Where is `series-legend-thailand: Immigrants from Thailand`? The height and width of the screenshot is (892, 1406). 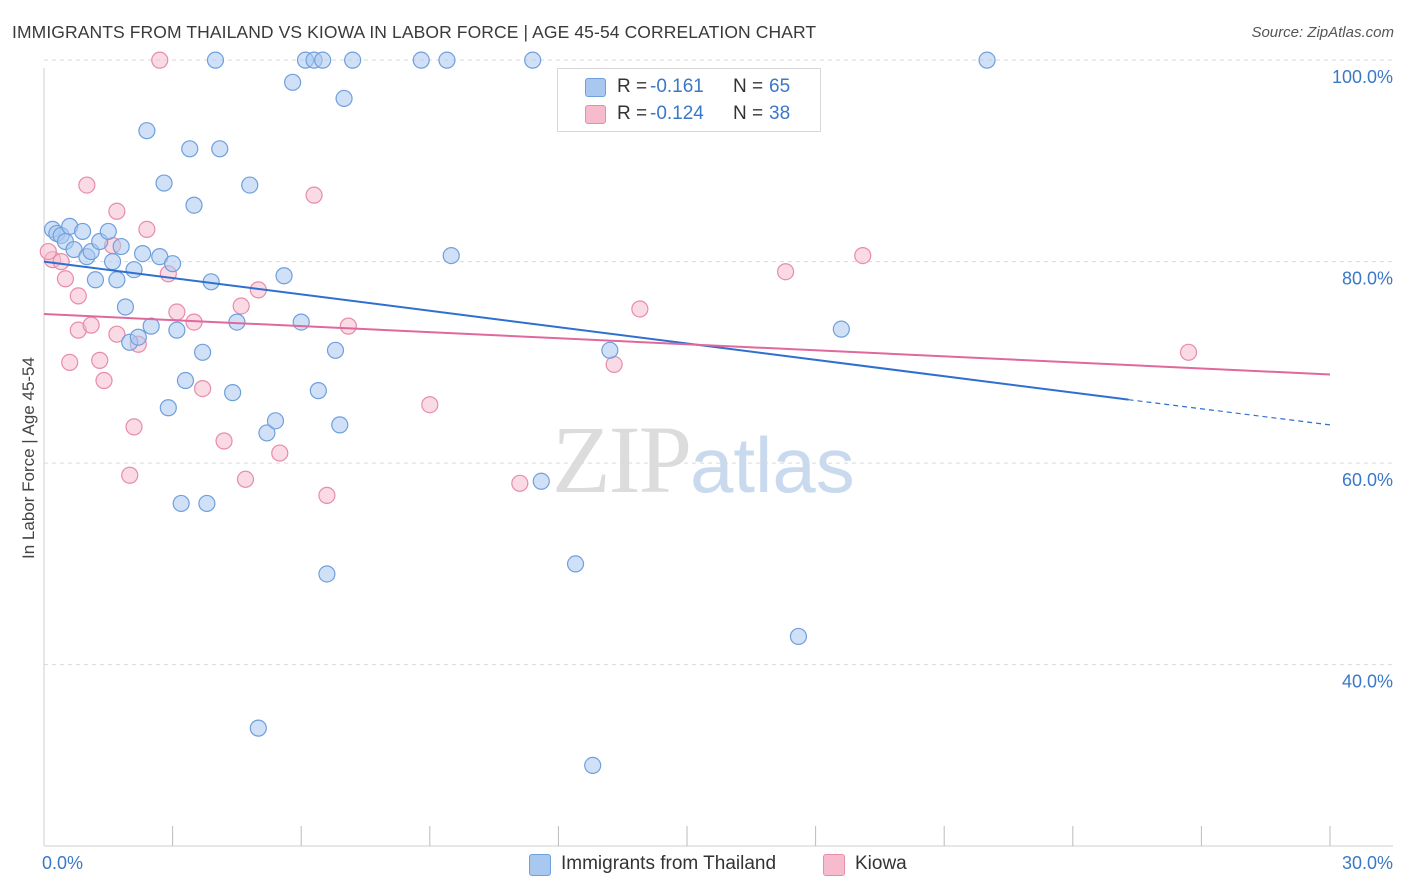
series-legend-thailand: Immigrants from Thailand is located at coordinates (669, 864).